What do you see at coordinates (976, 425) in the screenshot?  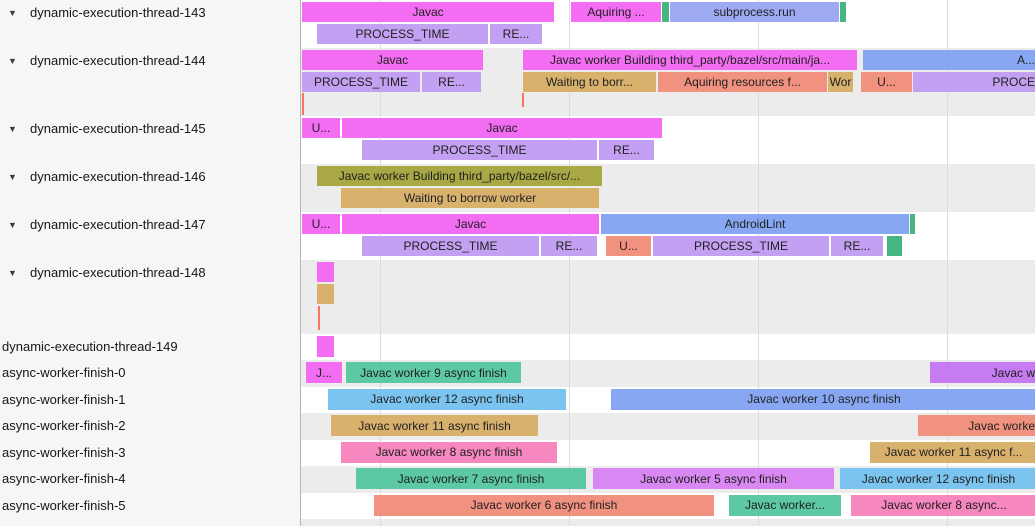 I see `trace-slice: Javac worke` at bounding box center [976, 425].